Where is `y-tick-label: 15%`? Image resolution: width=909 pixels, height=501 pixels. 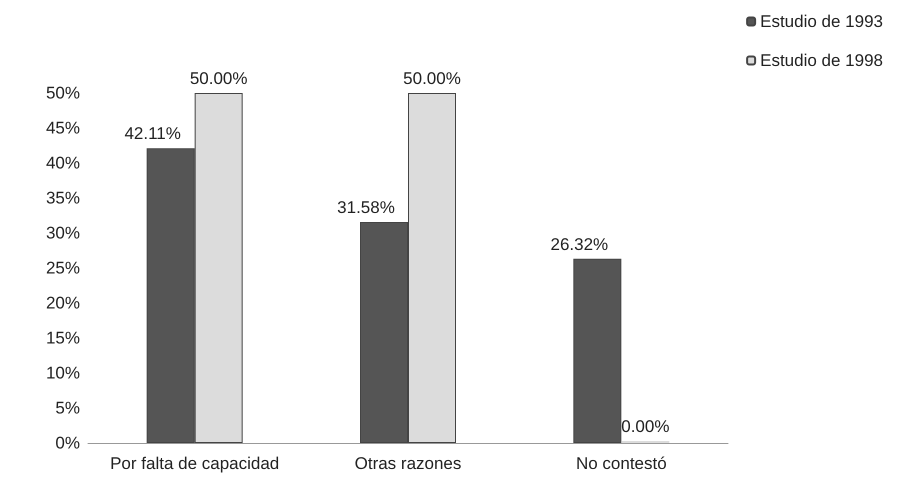
y-tick-label: 15% is located at coordinates (63, 338).